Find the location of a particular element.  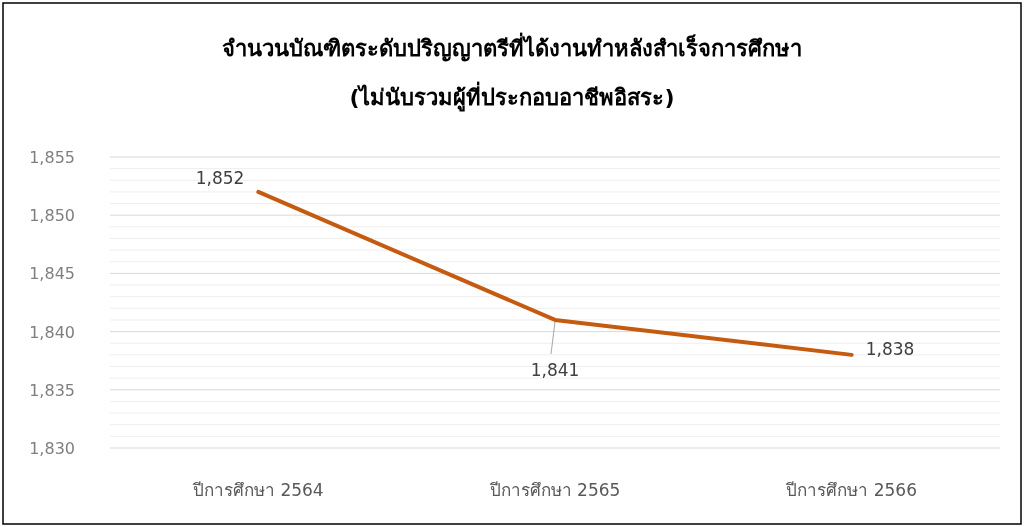

x-tick-label: ปีการศึกษา 2564 is located at coordinates (258, 490).